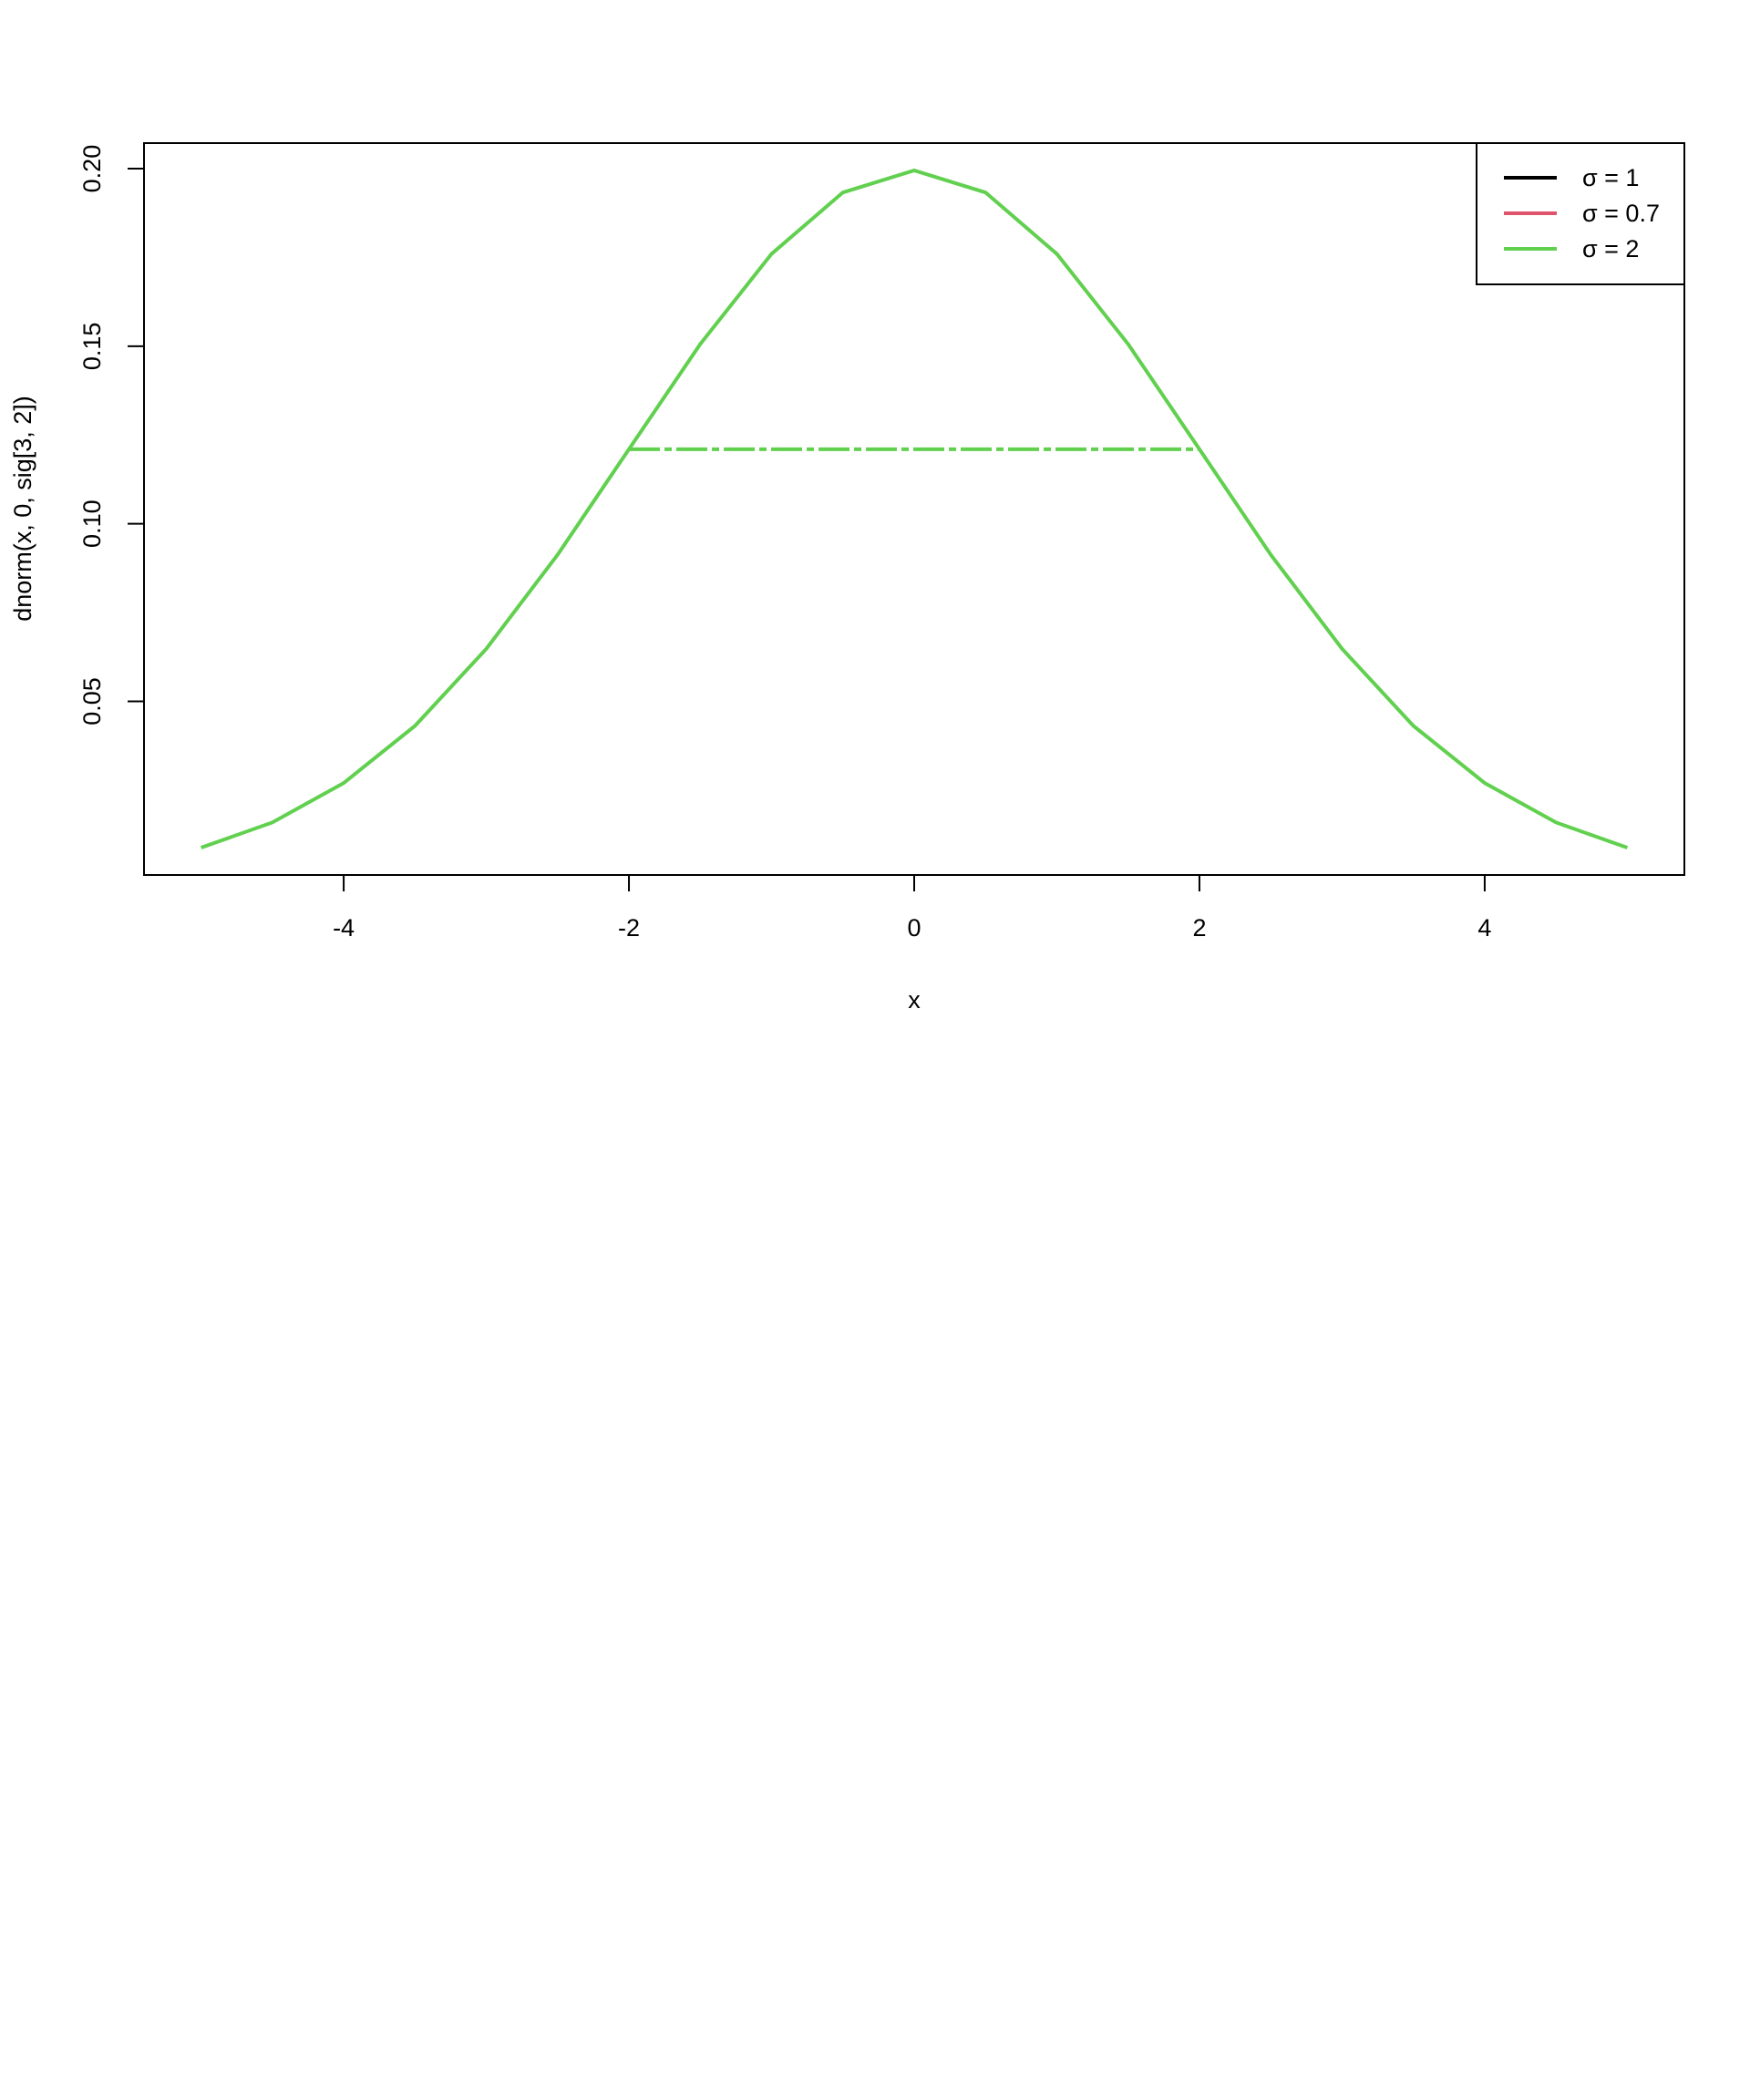 This screenshot has height=2100, width=1750. I want to click on y-tick-label: 0.05, so click(92, 702).